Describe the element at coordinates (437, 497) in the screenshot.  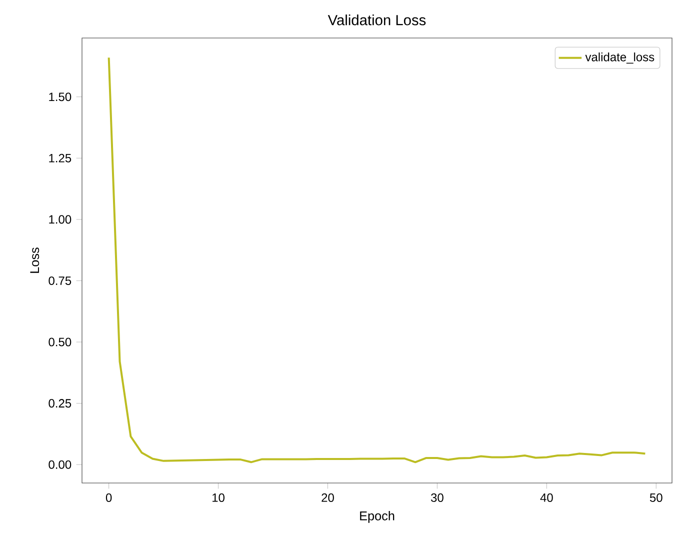
I see `x-tick-label: 30` at that location.